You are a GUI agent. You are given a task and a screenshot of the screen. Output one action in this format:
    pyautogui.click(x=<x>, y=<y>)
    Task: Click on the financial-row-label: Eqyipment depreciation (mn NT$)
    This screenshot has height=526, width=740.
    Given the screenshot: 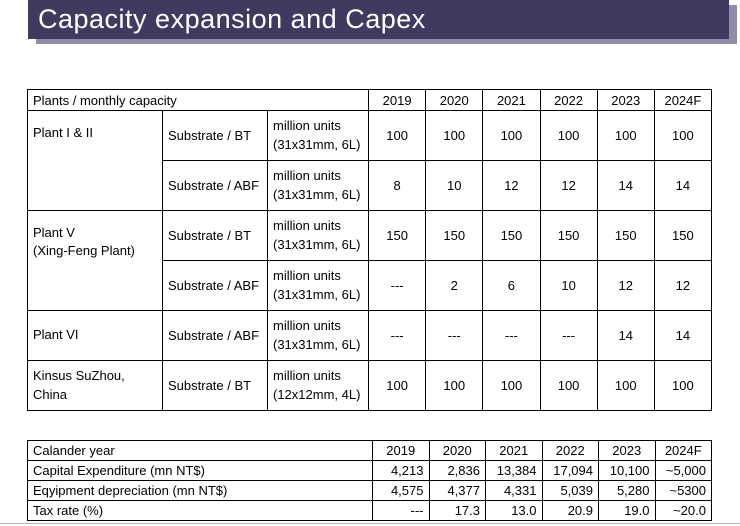 What is the action you would take?
    pyautogui.click(x=200, y=490)
    